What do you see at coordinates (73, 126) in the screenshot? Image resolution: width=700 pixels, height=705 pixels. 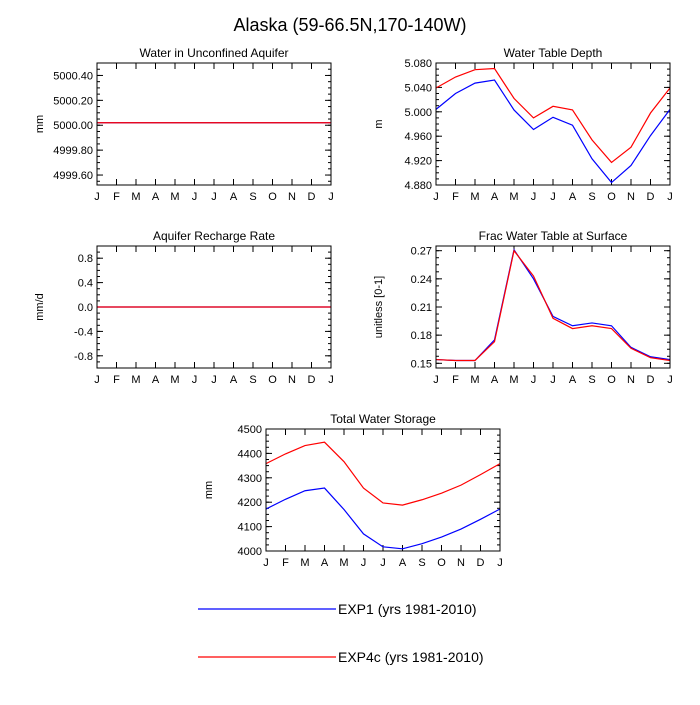 I see `y-tick-label: 5000.00` at bounding box center [73, 126].